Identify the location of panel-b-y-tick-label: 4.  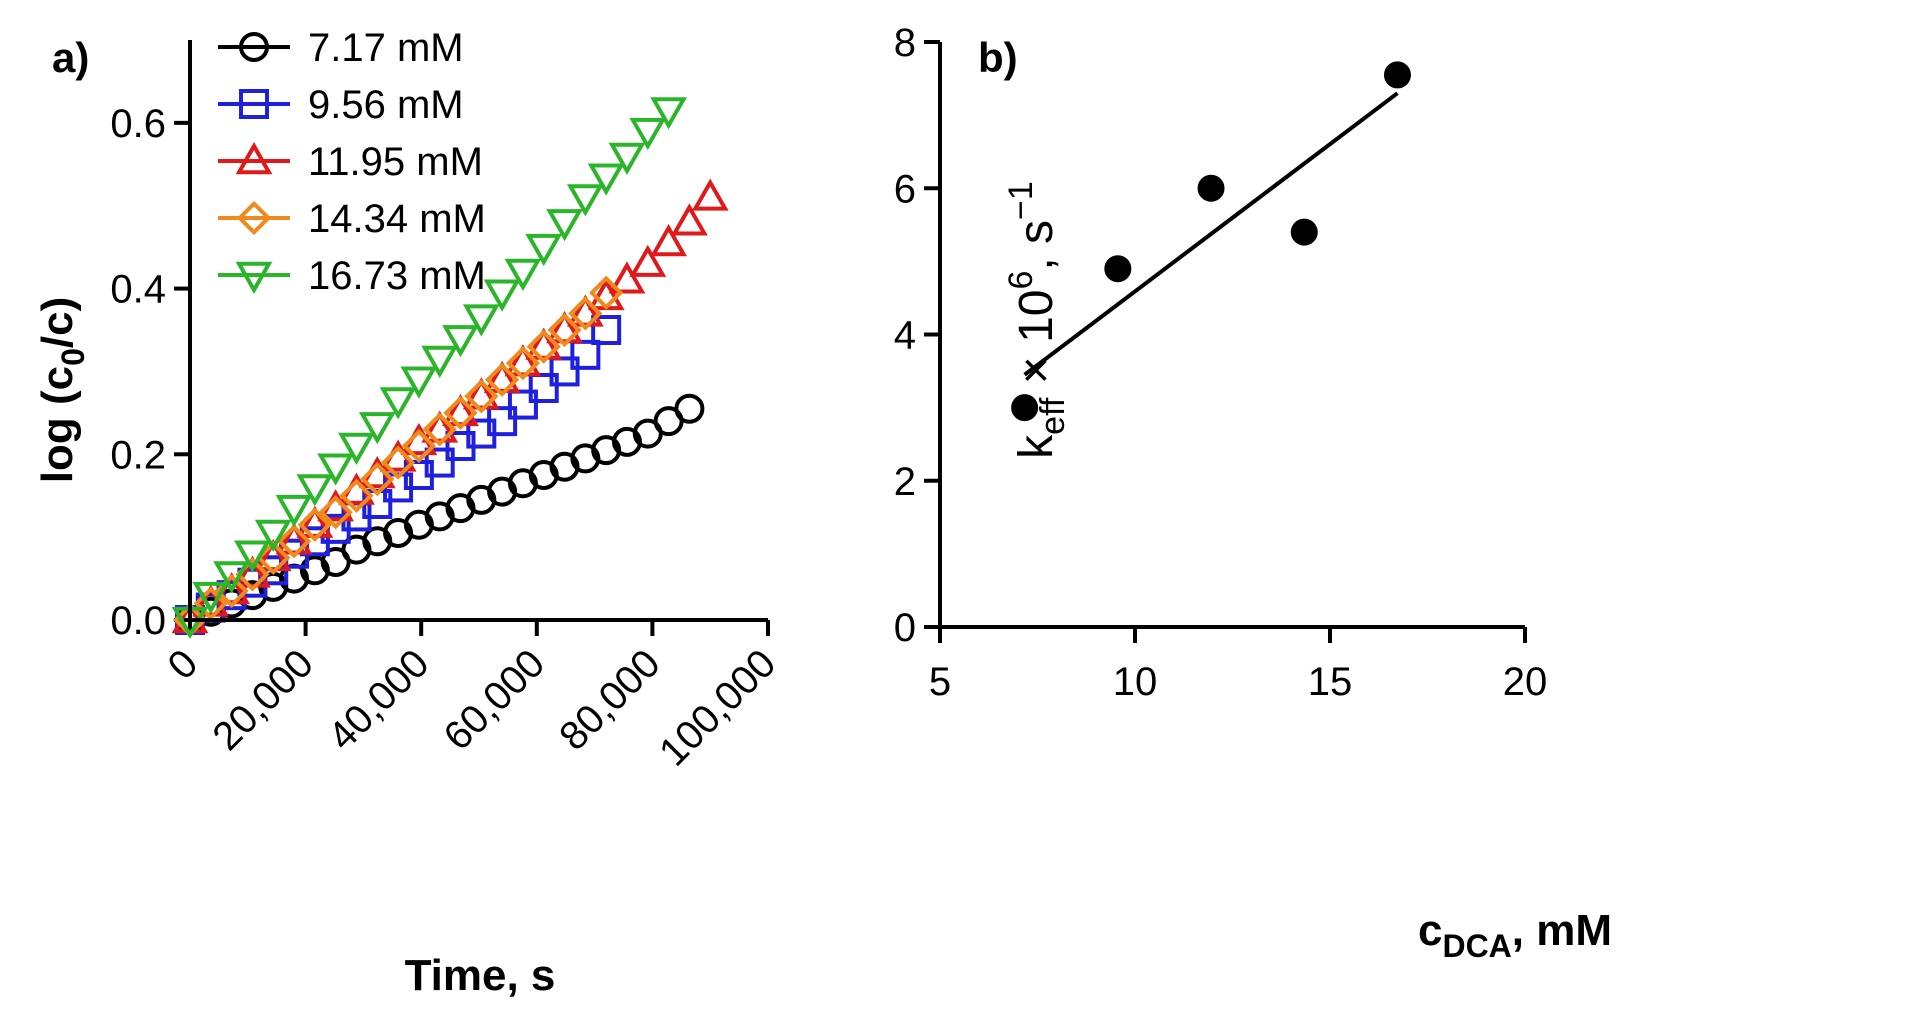
(905, 336).